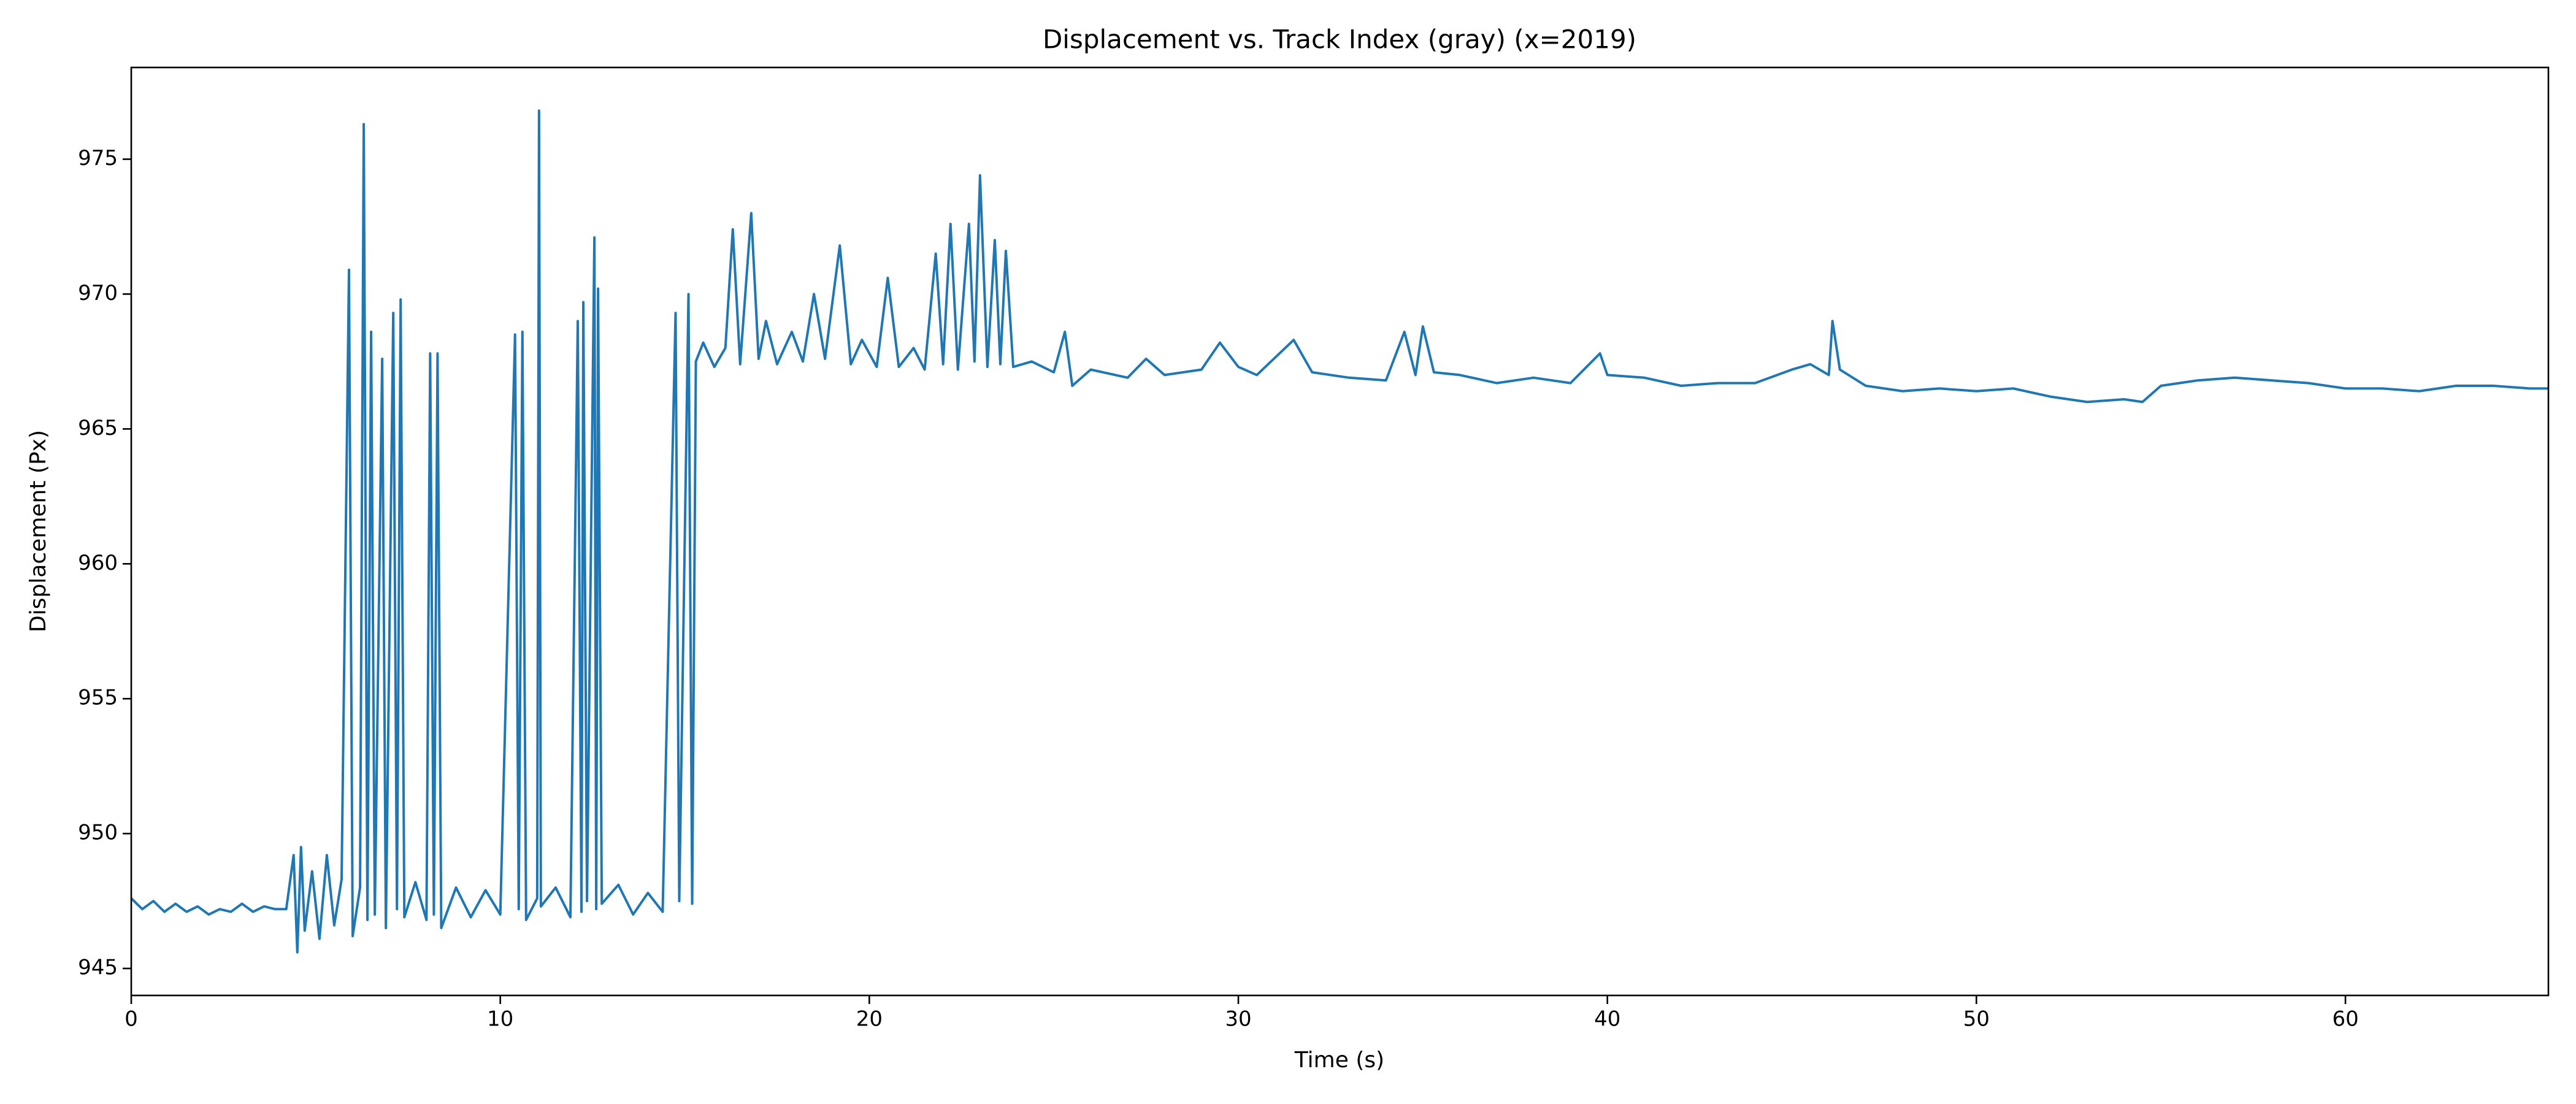  What do you see at coordinates (98, 968) in the screenshot?
I see `y-tick-label: 945` at bounding box center [98, 968].